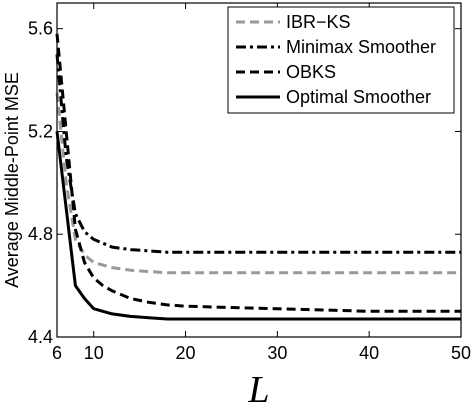 Image resolution: width=474 pixels, height=410 pixels. What do you see at coordinates (40, 234) in the screenshot?
I see `y-tick-label: 4.8` at bounding box center [40, 234].